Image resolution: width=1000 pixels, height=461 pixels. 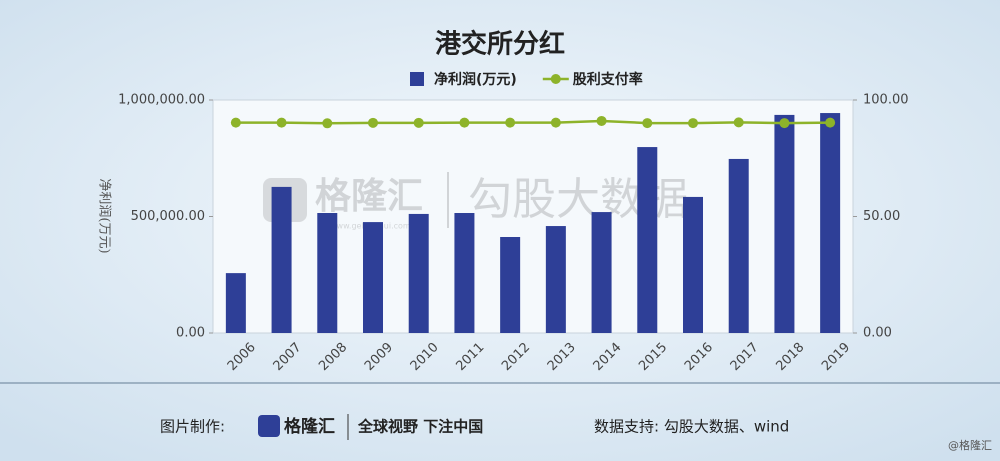 I want to click on y-tick-label: 1,000,000.00, so click(x=161, y=100).